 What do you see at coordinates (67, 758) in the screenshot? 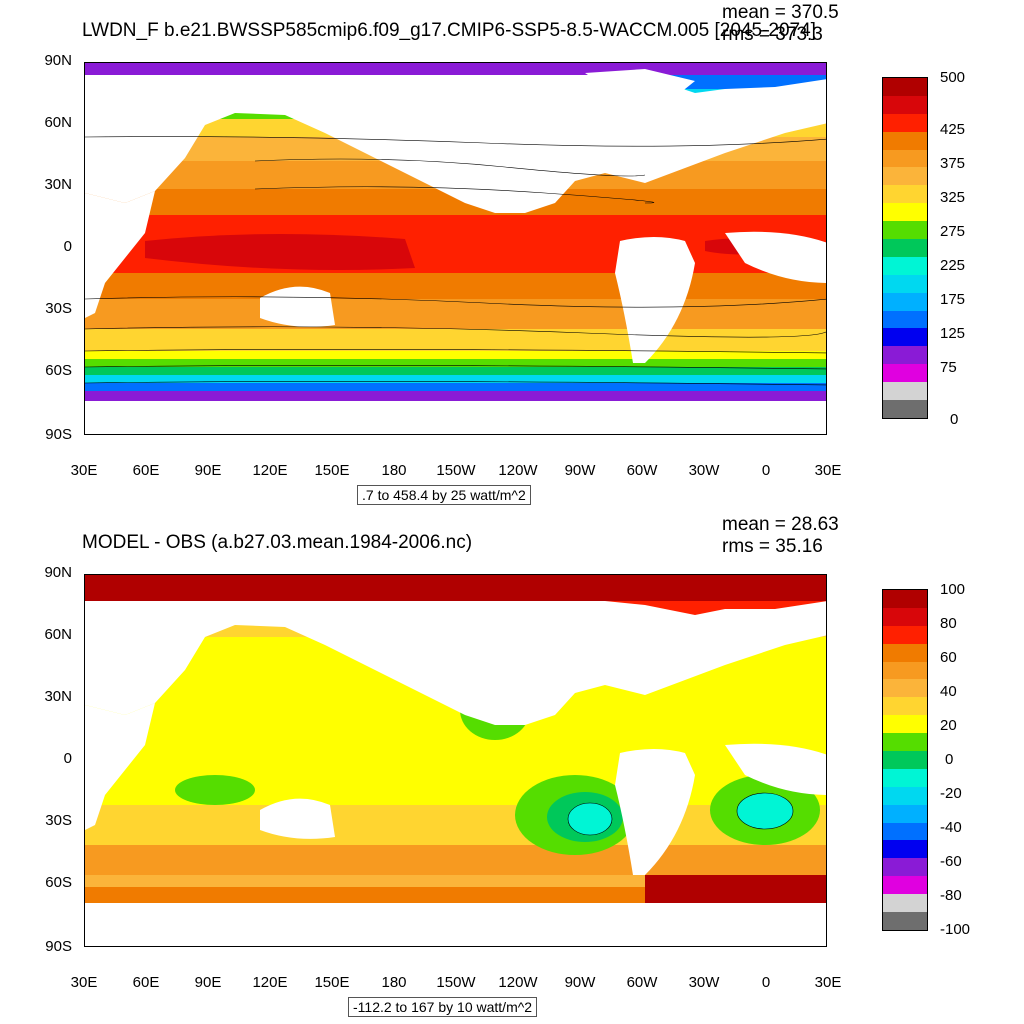
I see `bottom-lat-label: 0` at bounding box center [67, 758].